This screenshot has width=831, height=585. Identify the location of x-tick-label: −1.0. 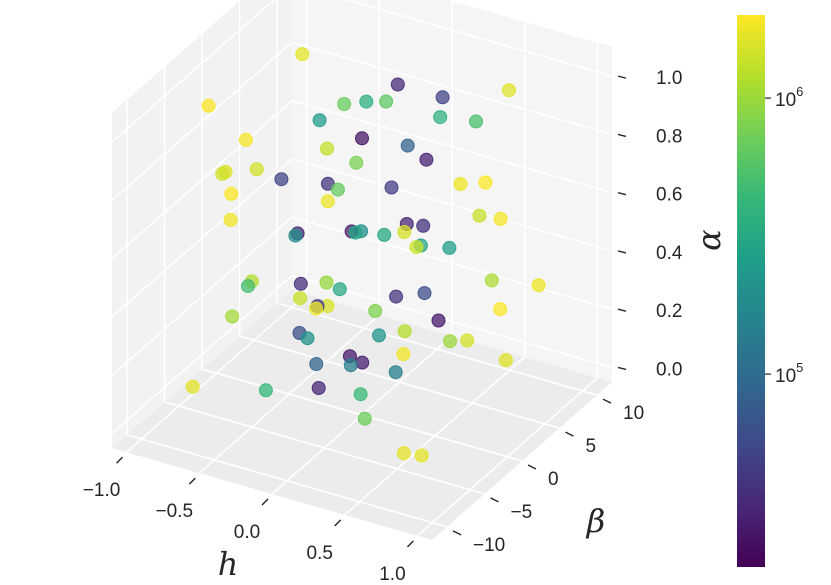
(102, 490).